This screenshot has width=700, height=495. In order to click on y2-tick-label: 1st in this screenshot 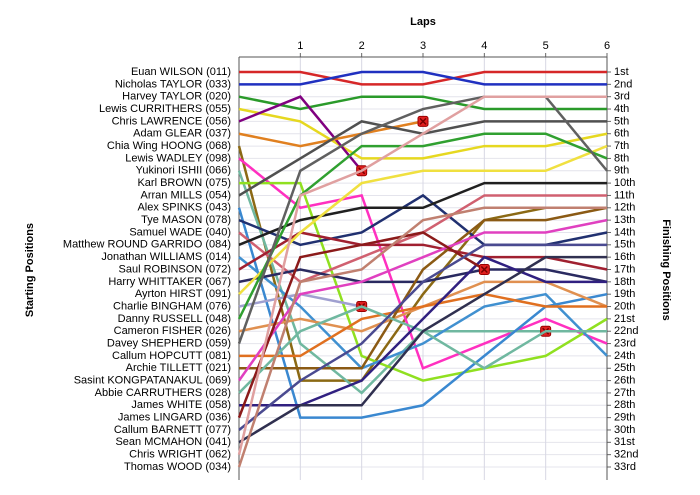, I will do `click(621, 72)`.